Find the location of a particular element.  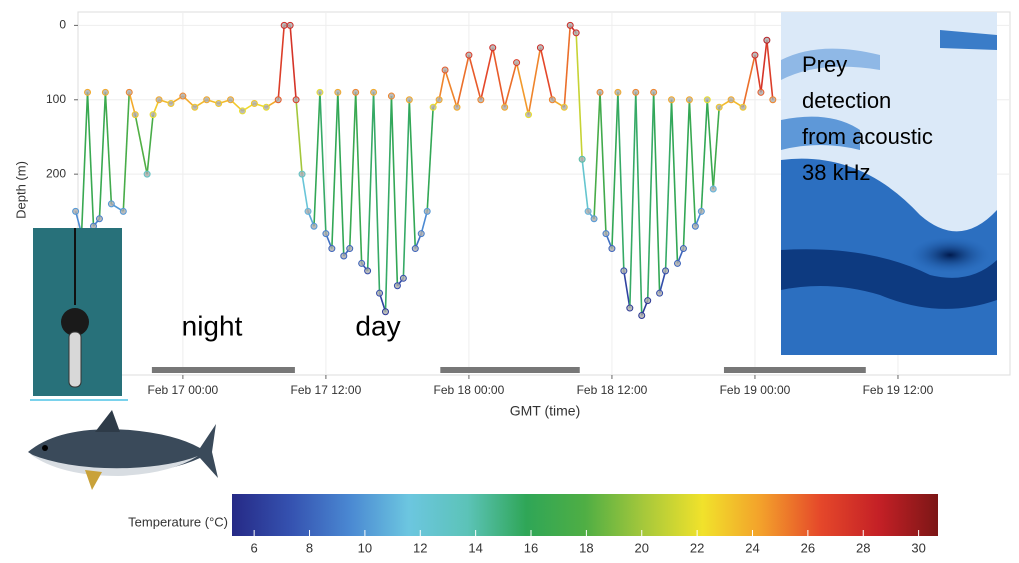

x-tick-label: Feb 17 00:00 is located at coordinates (183, 390).